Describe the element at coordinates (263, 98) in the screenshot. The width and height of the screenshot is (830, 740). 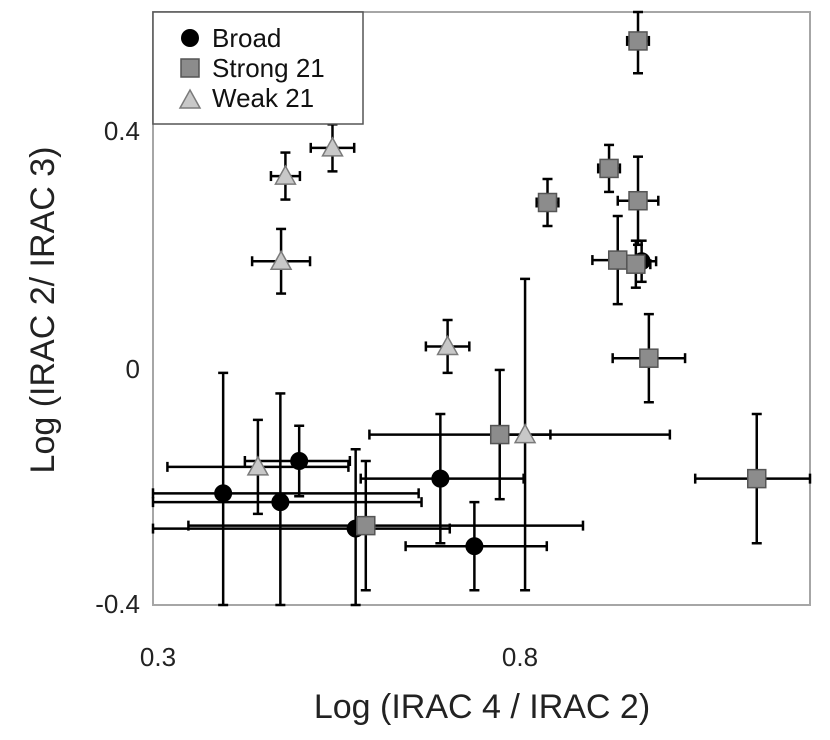
I see `legend-label: Weak 21` at that location.